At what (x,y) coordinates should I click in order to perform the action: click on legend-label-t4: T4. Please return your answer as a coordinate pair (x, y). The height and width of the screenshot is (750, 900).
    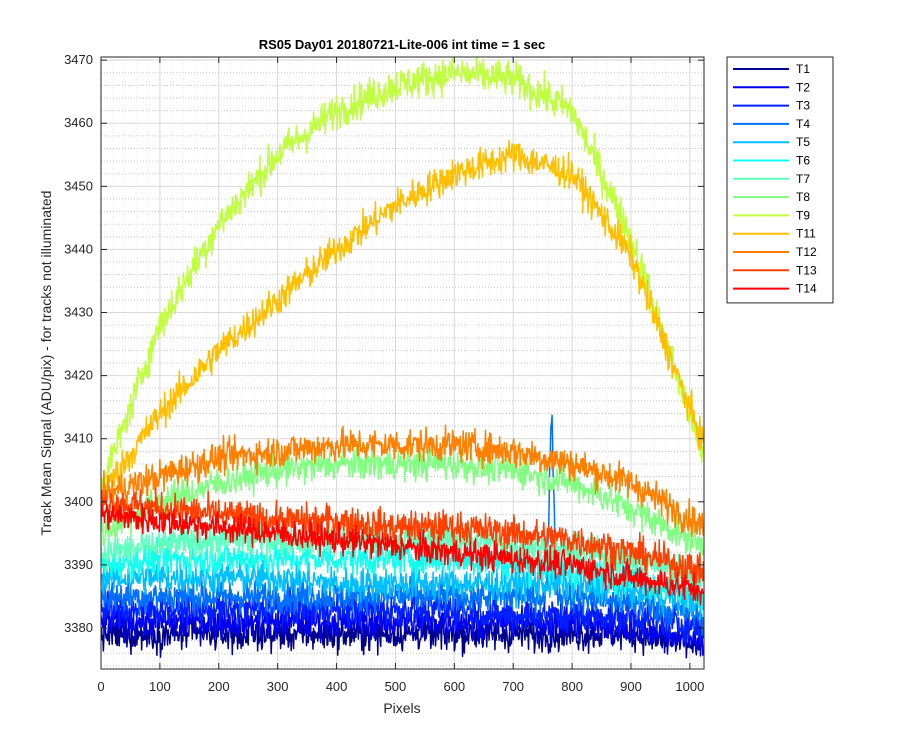
    Looking at the image, I should click on (803, 124).